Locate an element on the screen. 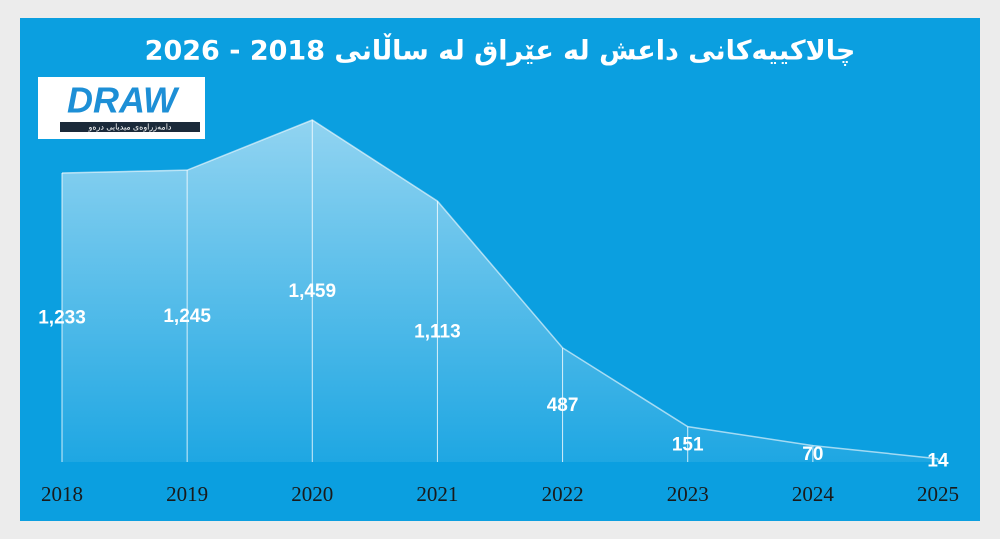 The image size is (1000, 539). x-tick-label: 2025 is located at coordinates (938, 494).